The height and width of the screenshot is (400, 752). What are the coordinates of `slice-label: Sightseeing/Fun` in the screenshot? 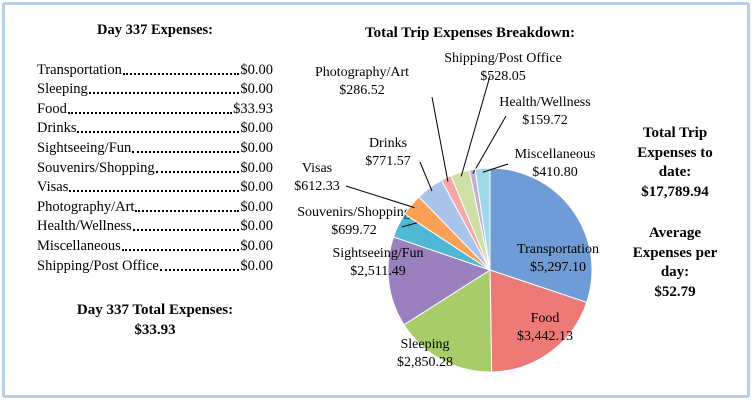 It's located at (377, 253).